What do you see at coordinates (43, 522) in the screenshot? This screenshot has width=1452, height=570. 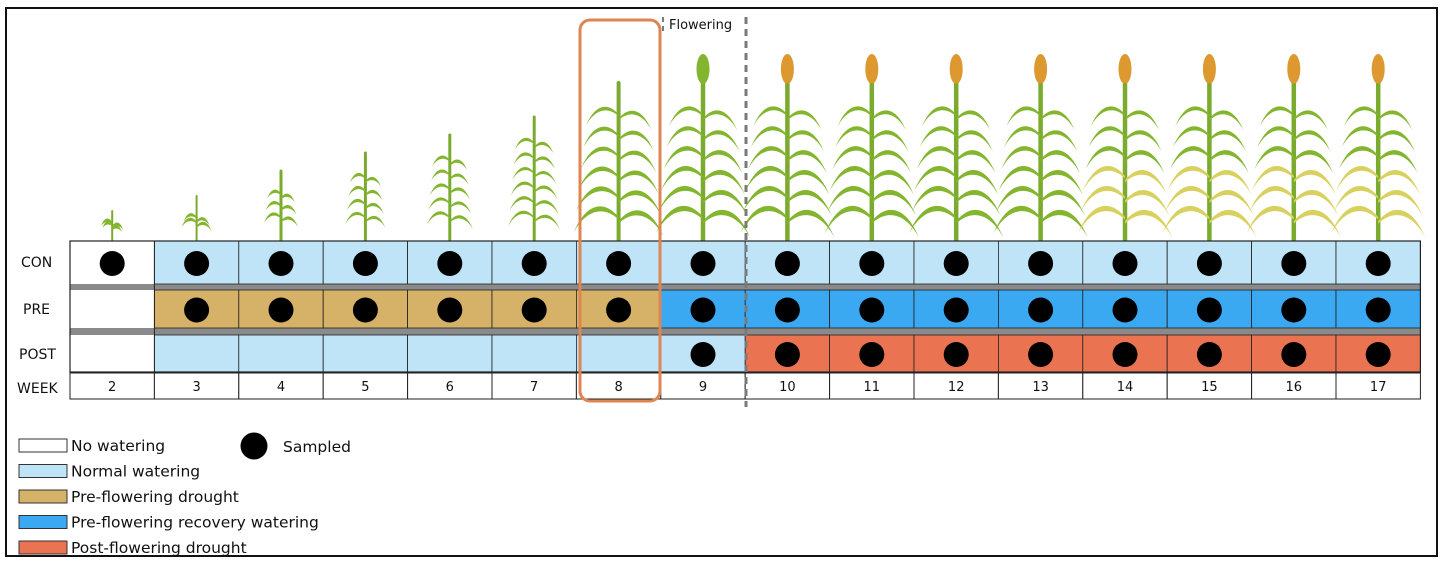 I see `legend-swatch-pre-flowering-recovery` at bounding box center [43, 522].